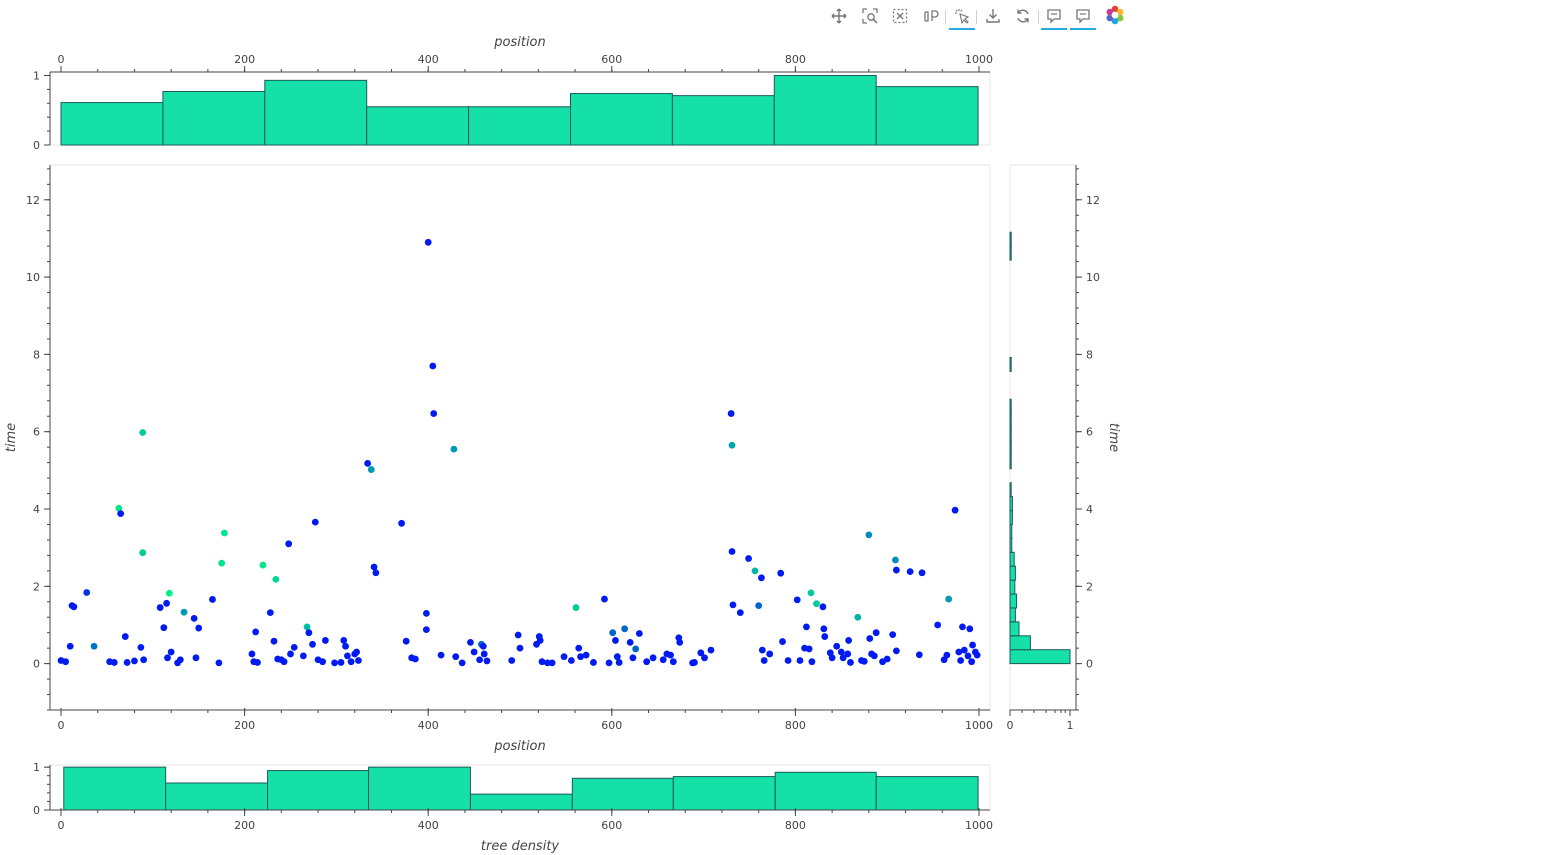 This screenshot has width=1560, height=855. What do you see at coordinates (1115, 16) in the screenshot?
I see `bokeh-logo` at bounding box center [1115, 16].